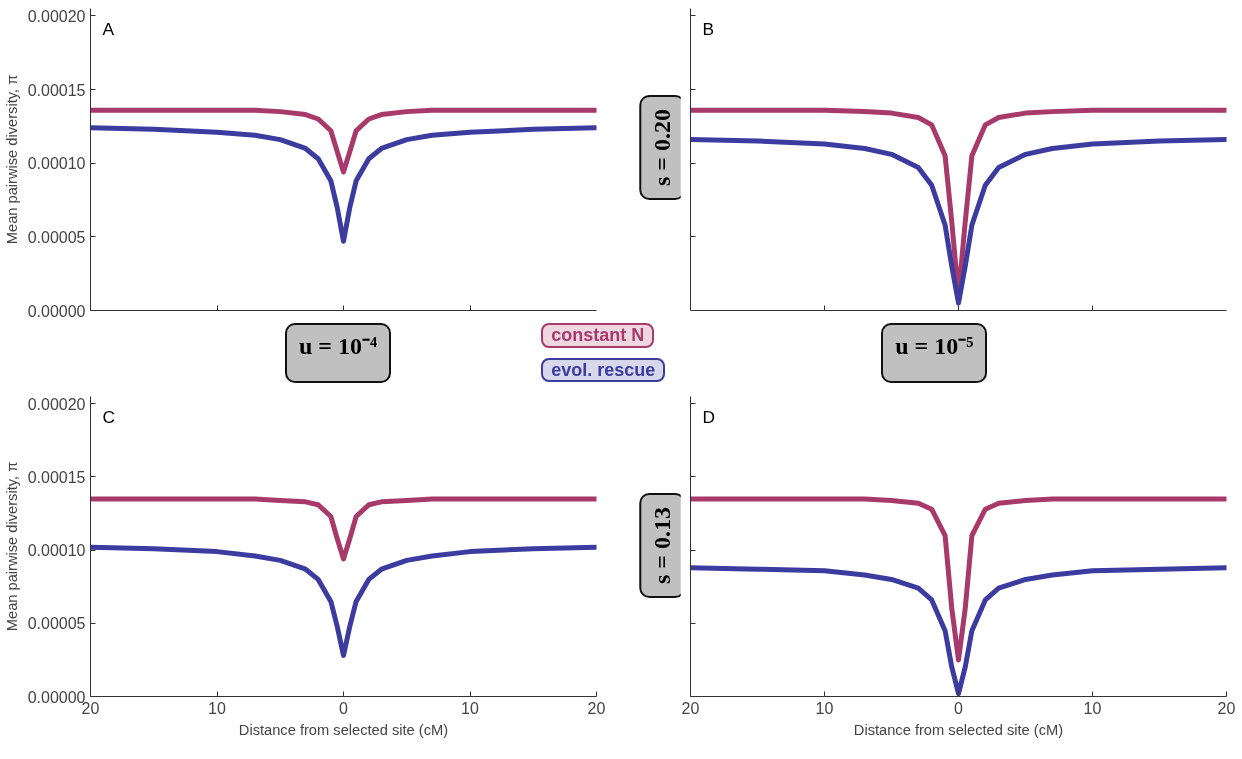  I want to click on annotation: A, so click(108, 28).